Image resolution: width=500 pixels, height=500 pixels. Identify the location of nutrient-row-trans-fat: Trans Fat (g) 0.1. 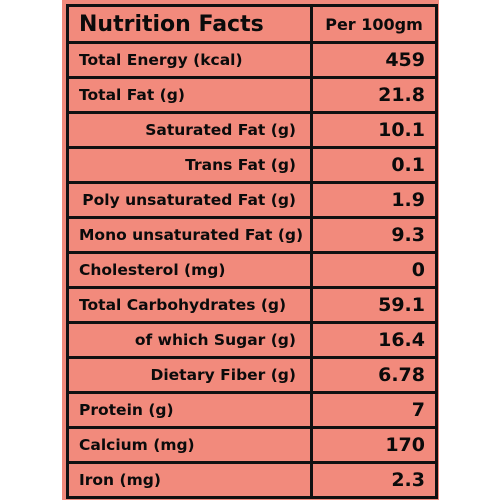
(252, 165).